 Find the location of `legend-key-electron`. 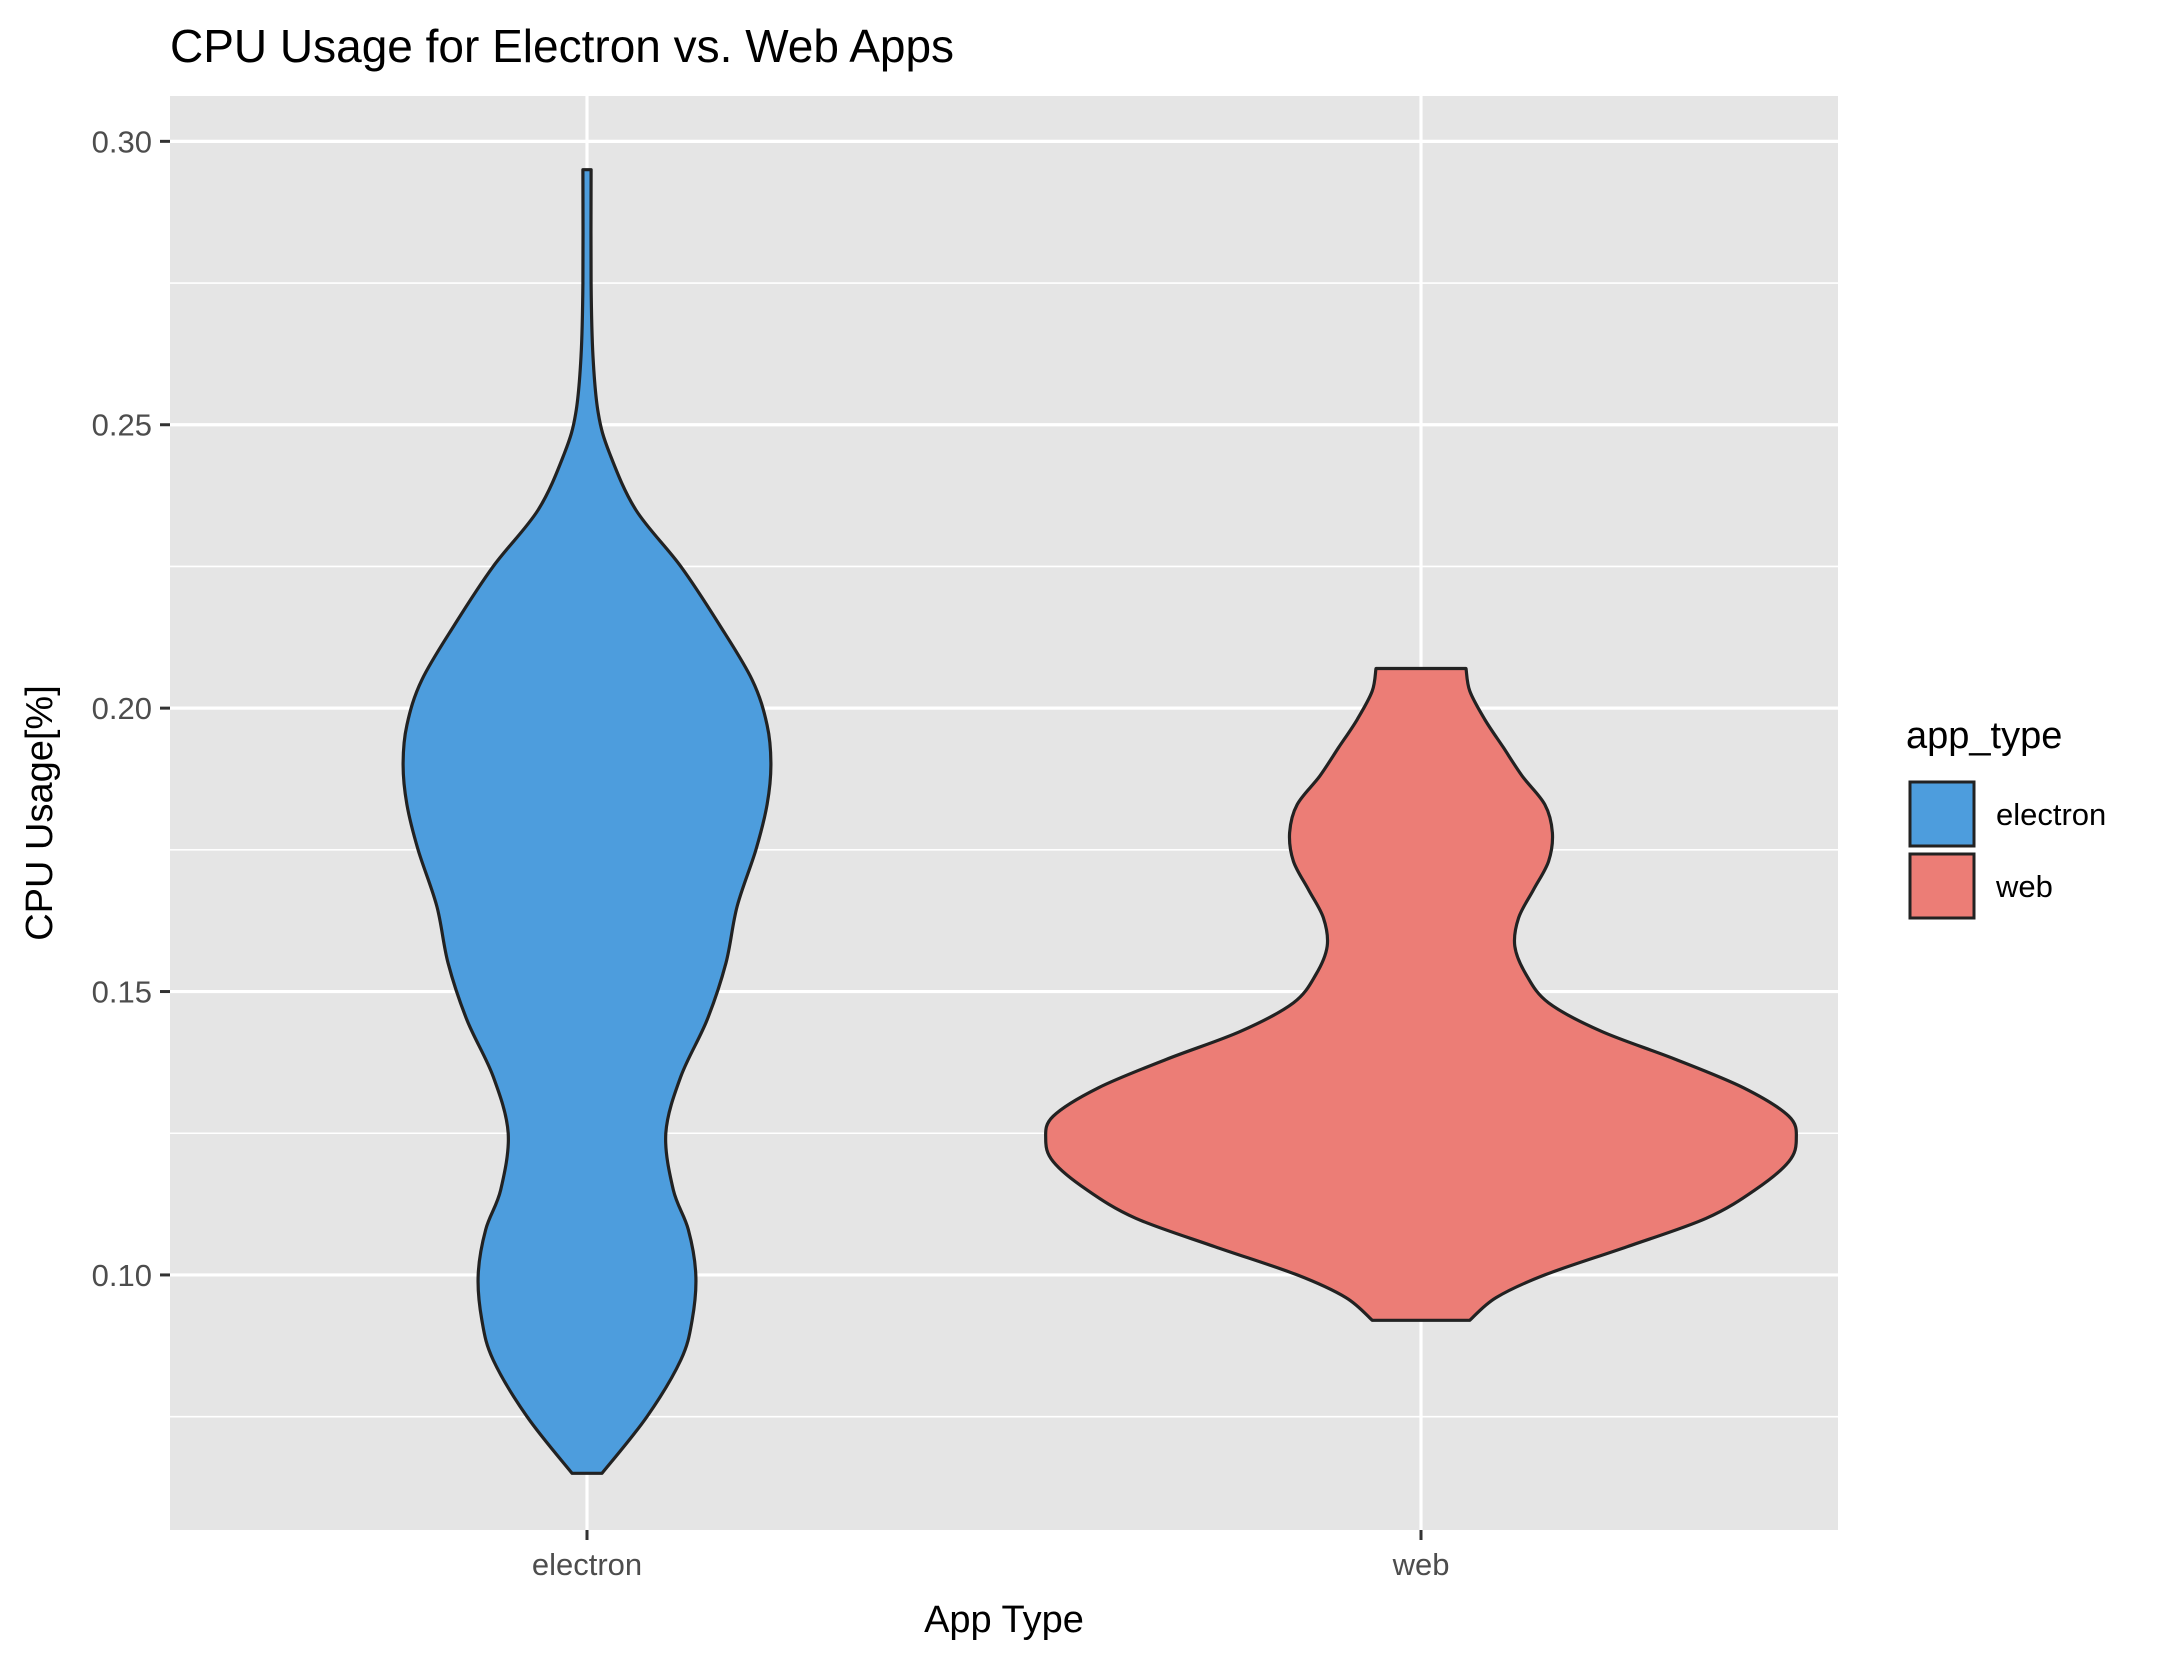

legend-key-electron is located at coordinates (1942, 814).